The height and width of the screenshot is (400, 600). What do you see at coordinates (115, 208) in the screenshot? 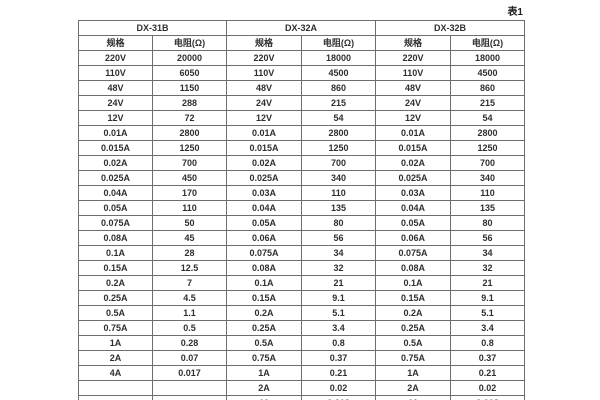
I see `table-cell: 0.05A` at bounding box center [115, 208].